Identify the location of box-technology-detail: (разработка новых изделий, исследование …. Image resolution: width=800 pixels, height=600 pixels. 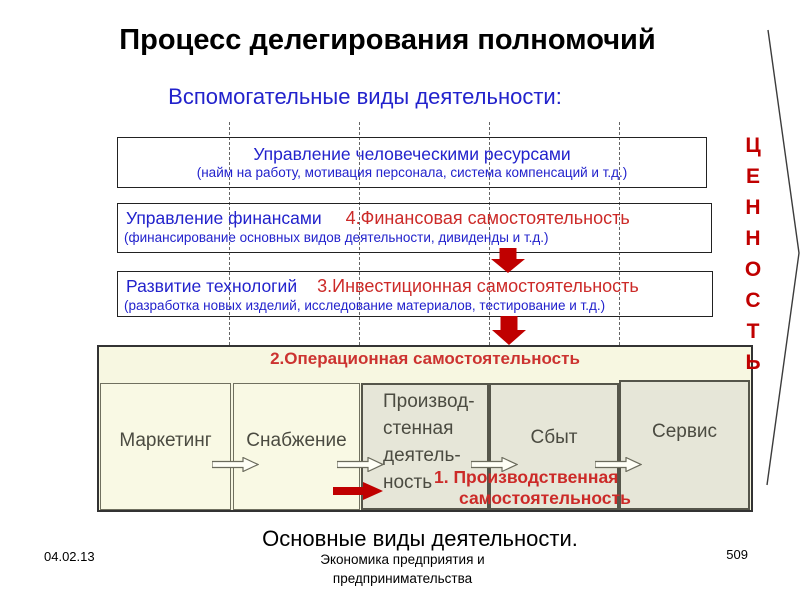
(365, 305).